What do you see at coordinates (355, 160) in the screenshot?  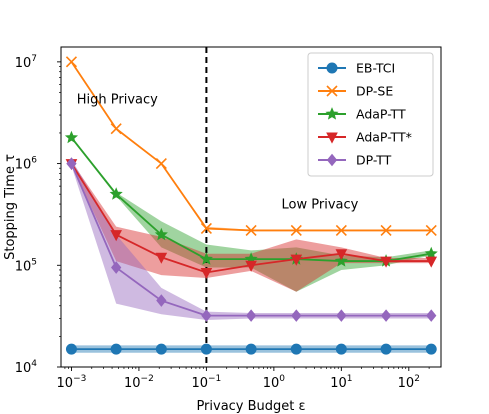 I see `legend-entry: DP-TT` at bounding box center [355, 160].